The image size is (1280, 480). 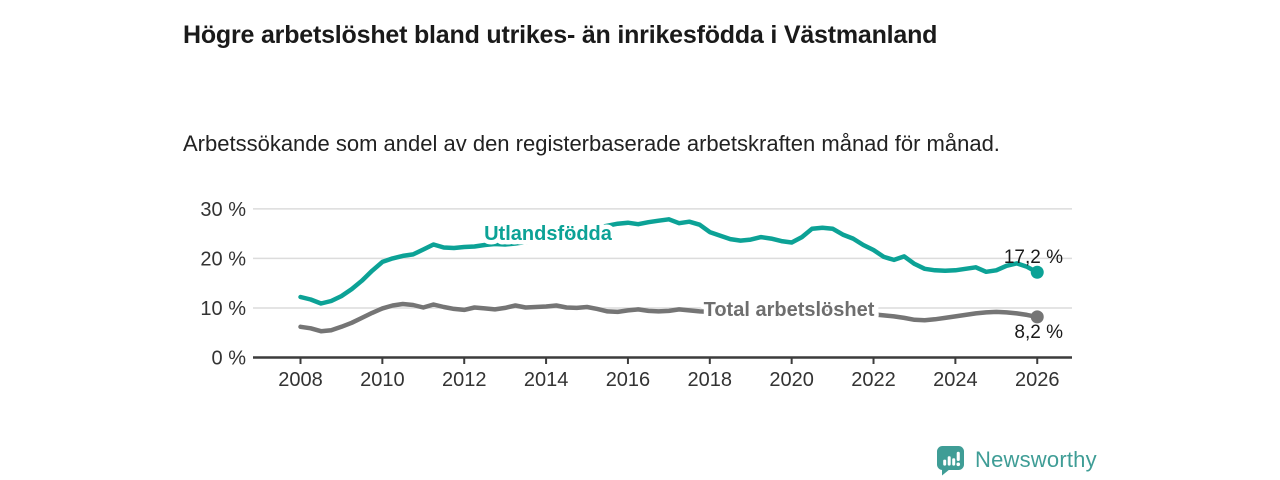 What do you see at coordinates (1033, 257) in the screenshot?
I see `end-value-utlandsfodda: 17,2 %` at bounding box center [1033, 257].